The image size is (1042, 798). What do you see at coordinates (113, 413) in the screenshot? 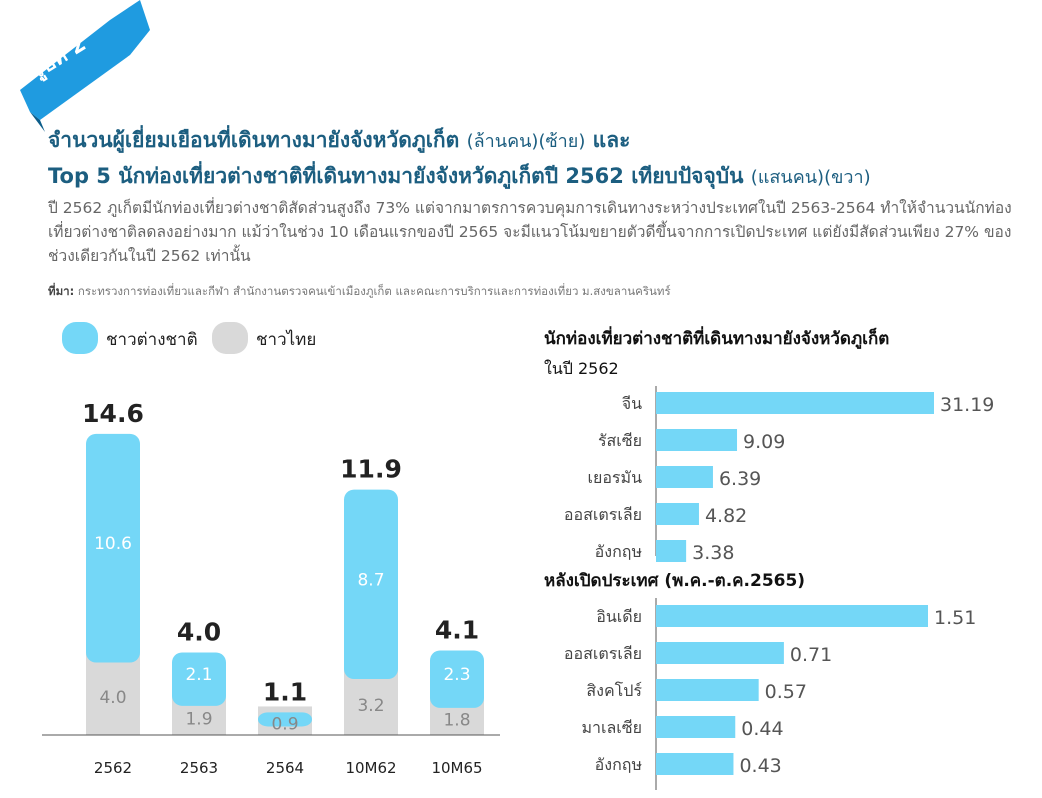
I see `bar-total-label: 14.6` at bounding box center [113, 413].